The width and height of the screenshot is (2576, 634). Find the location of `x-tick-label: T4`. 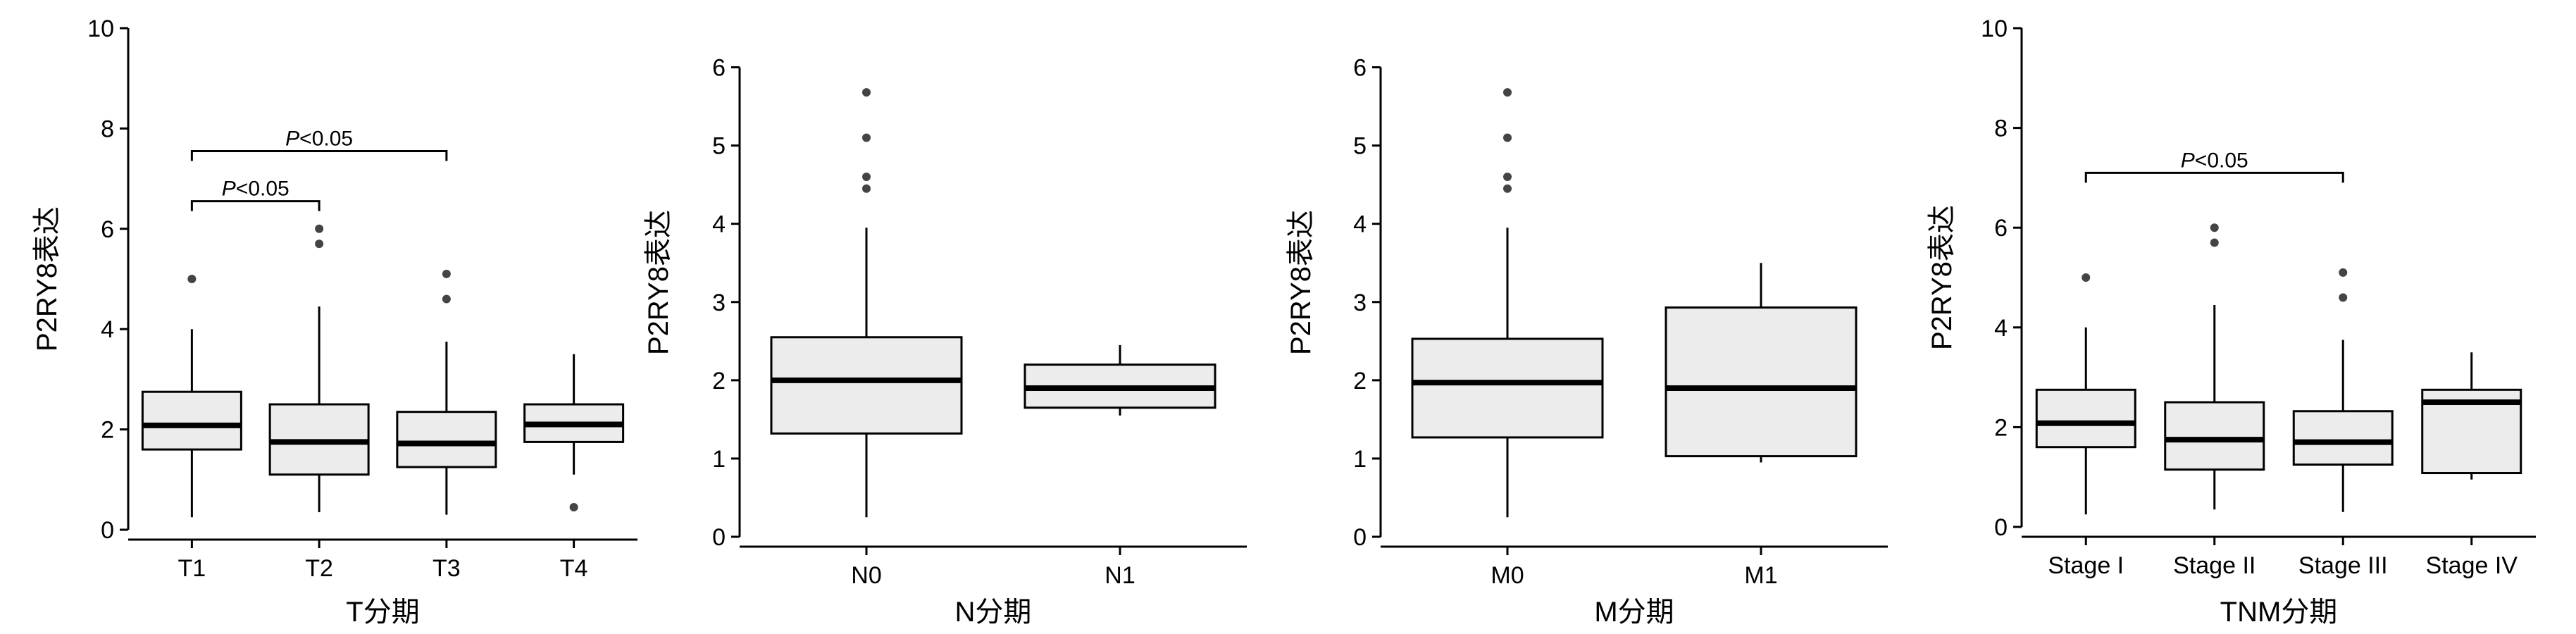

x-tick-label: T4 is located at coordinates (574, 568).